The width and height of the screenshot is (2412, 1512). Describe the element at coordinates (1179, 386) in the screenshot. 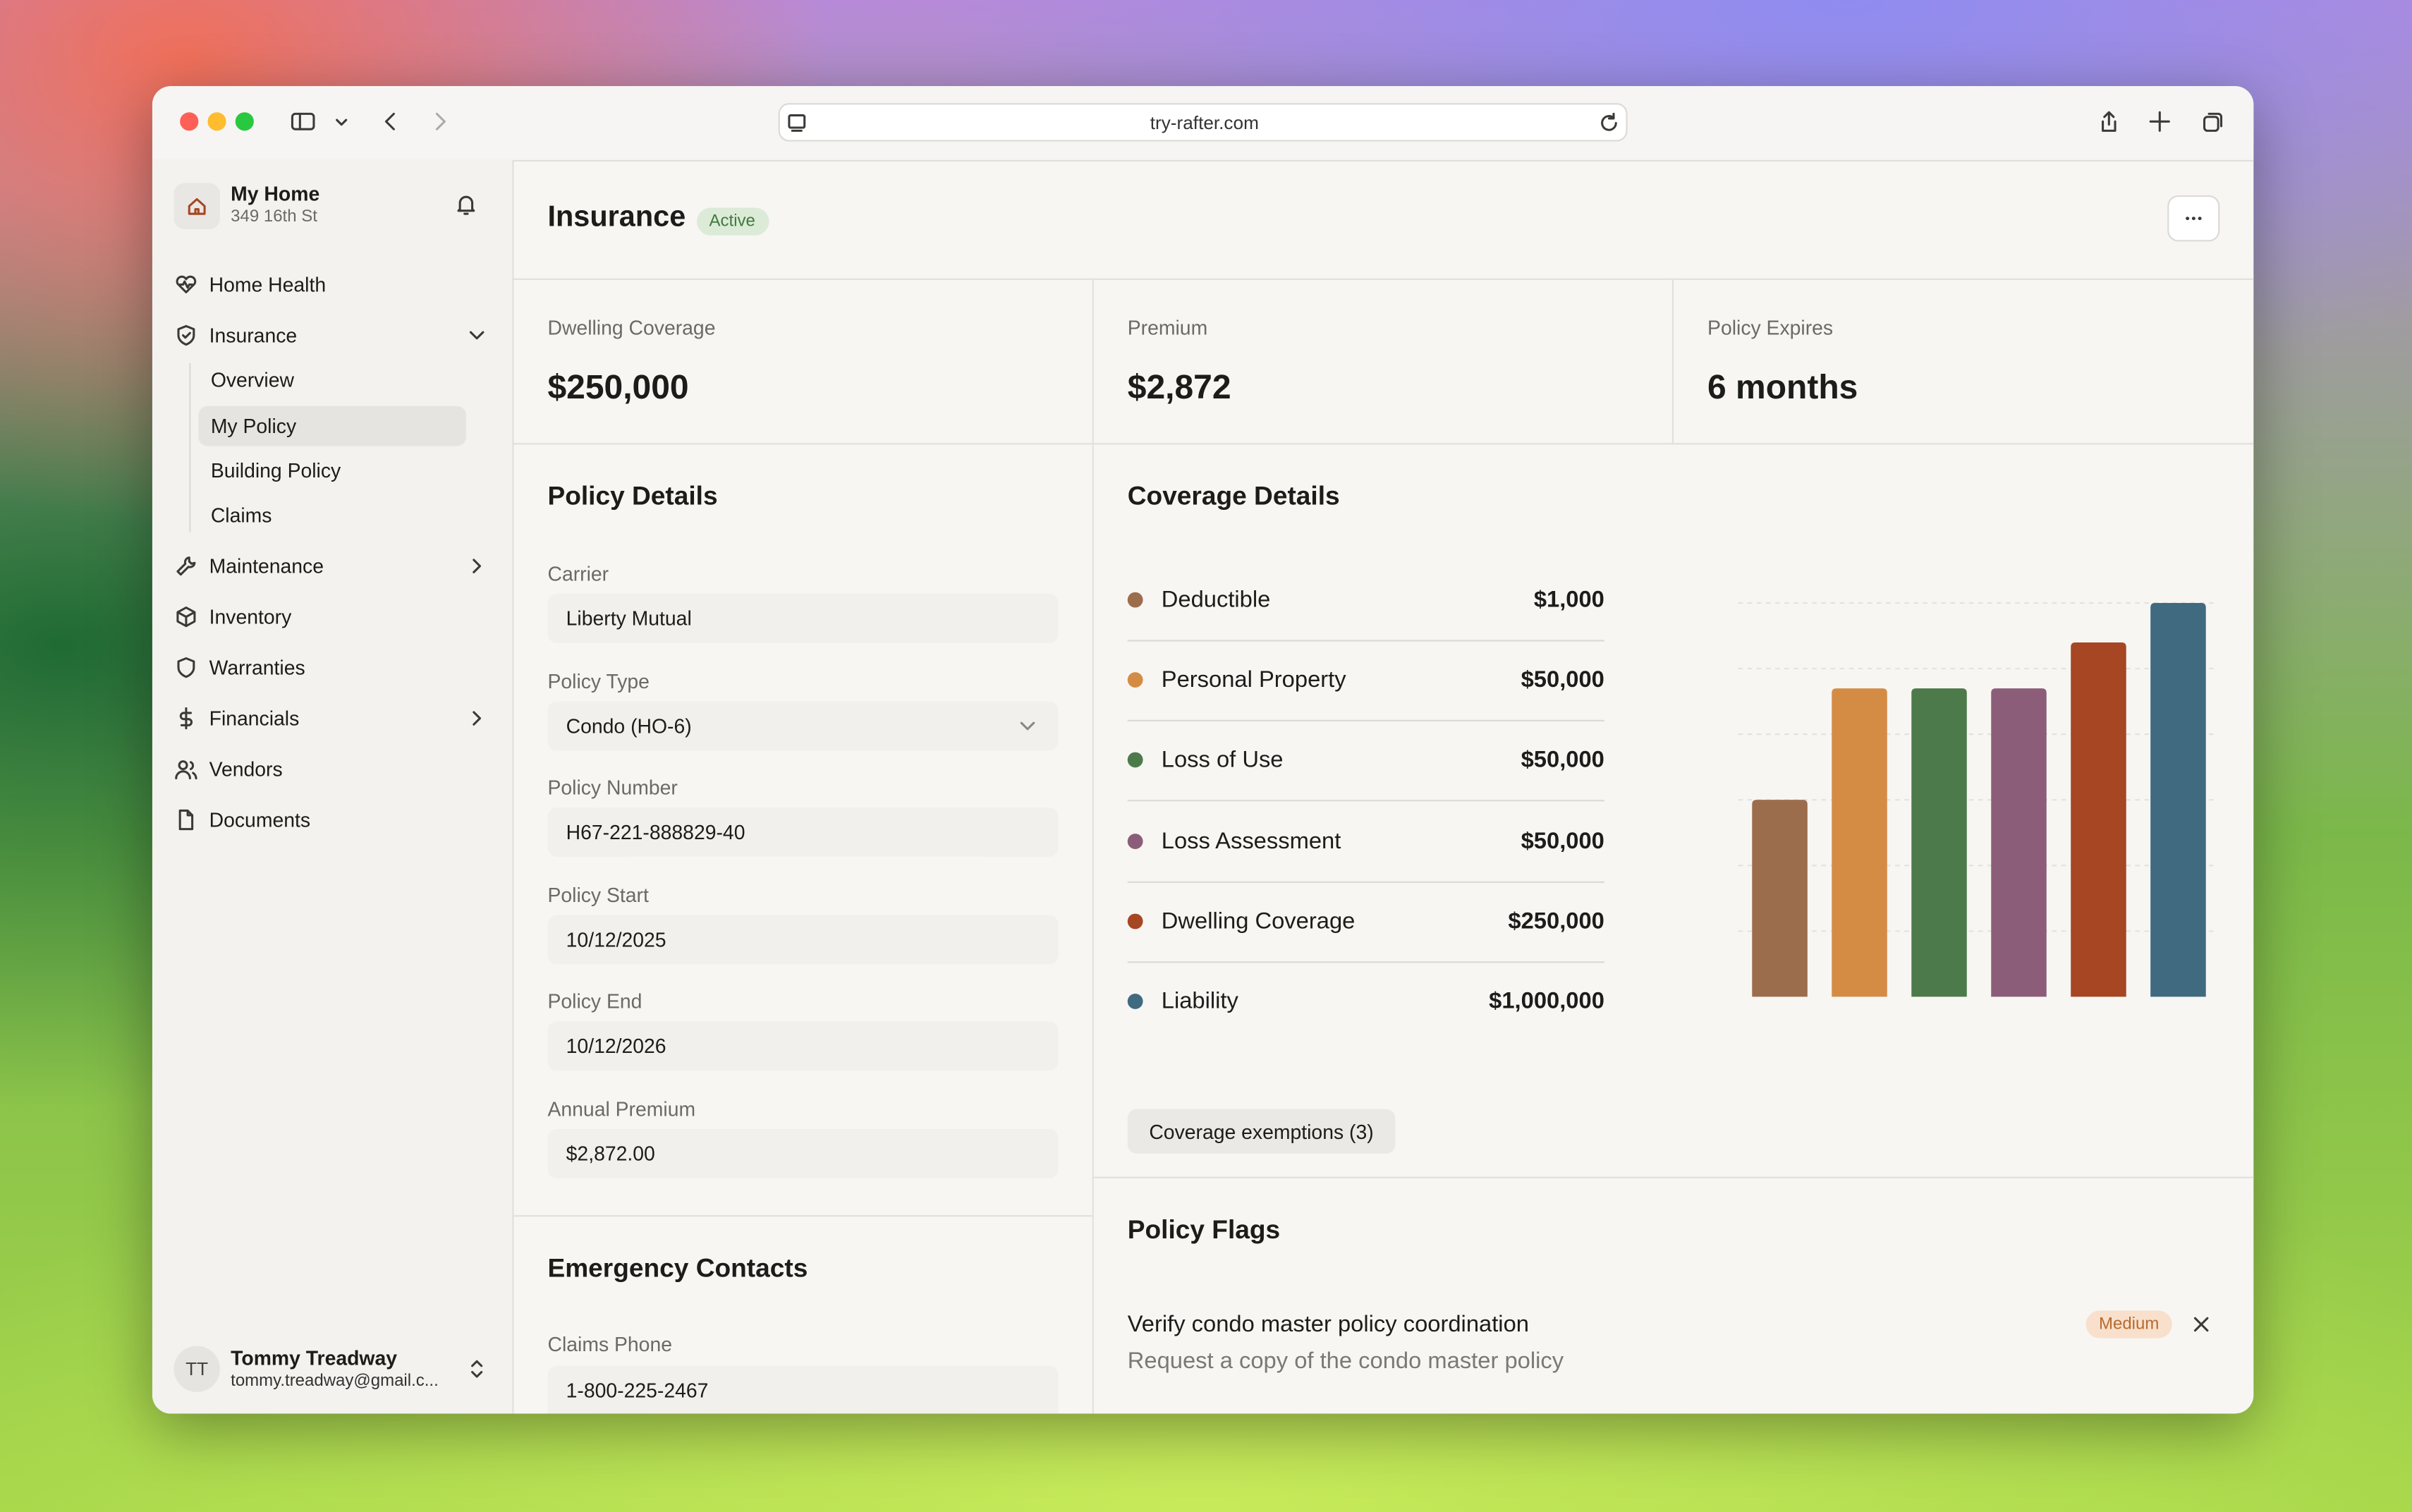

I see `stat-value: $2,872` at that location.